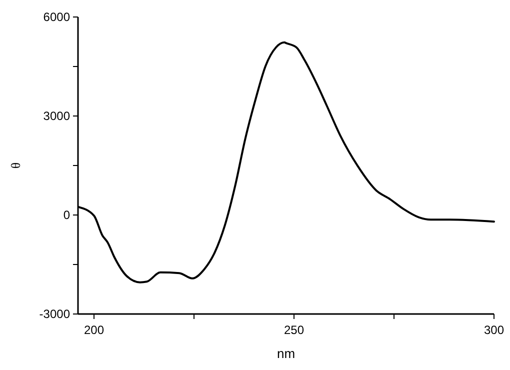 This screenshot has height=370, width=510. What do you see at coordinates (94, 330) in the screenshot?
I see `x-tick-label: 200` at bounding box center [94, 330].